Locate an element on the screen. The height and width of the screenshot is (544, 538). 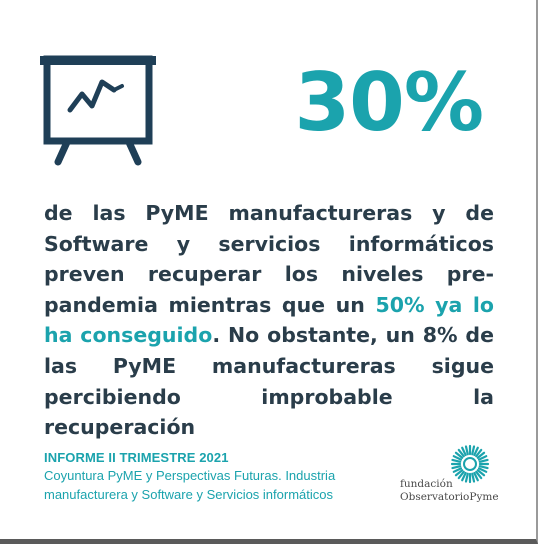
summary-highlight: 50% ya lo ha conseguido is located at coordinates (269, 320).